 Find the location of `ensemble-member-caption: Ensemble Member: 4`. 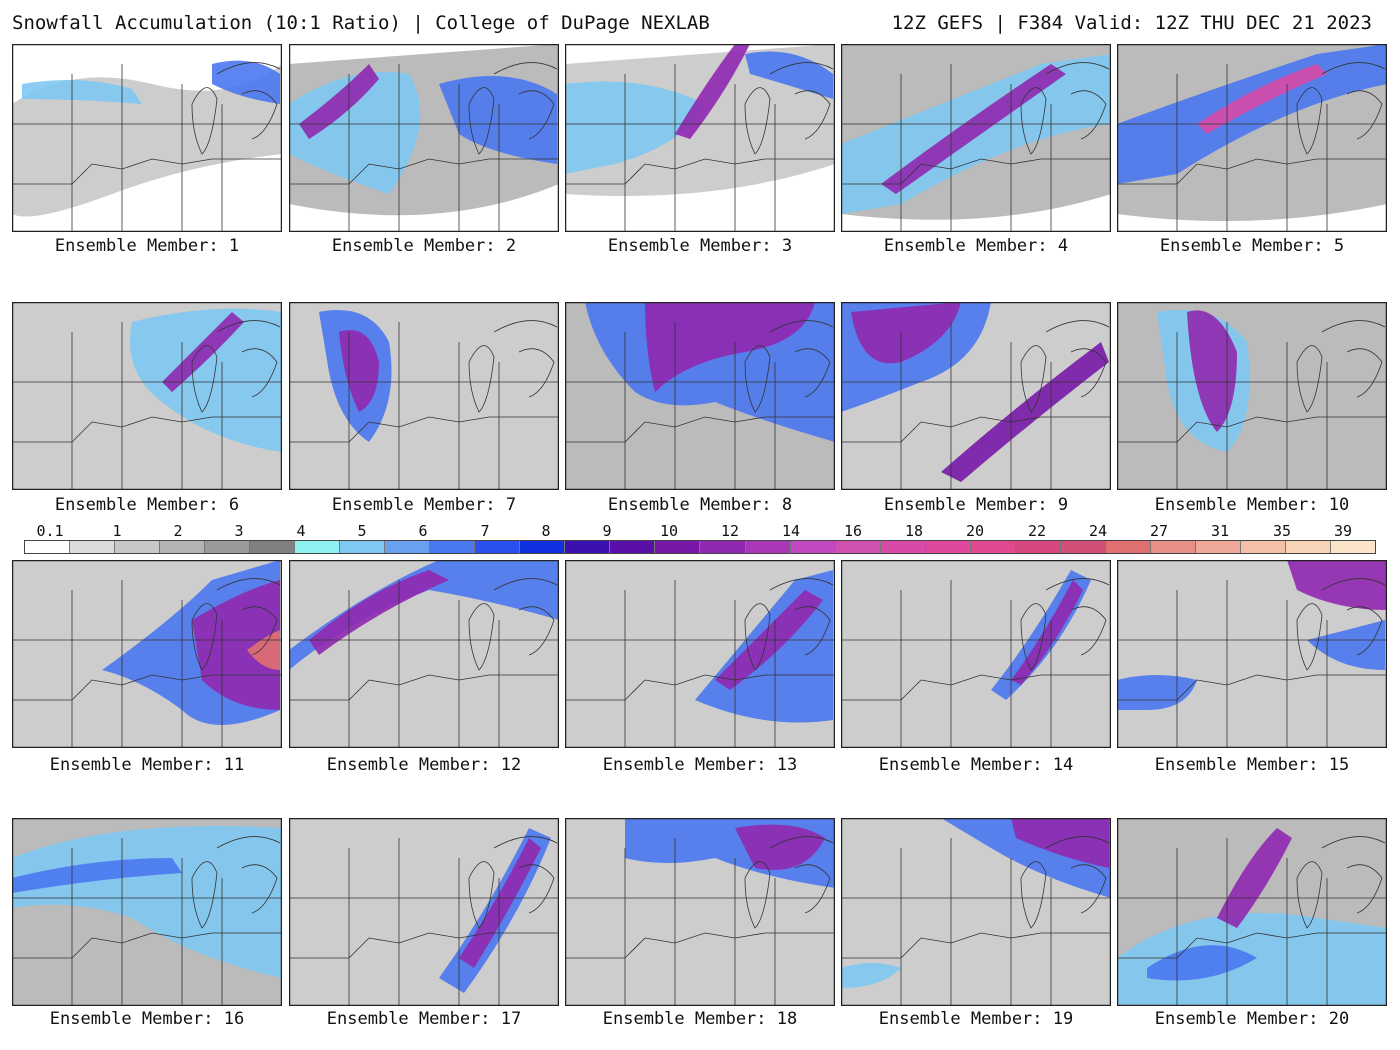

ensemble-member-caption: Ensemble Member: 4 is located at coordinates (976, 246).